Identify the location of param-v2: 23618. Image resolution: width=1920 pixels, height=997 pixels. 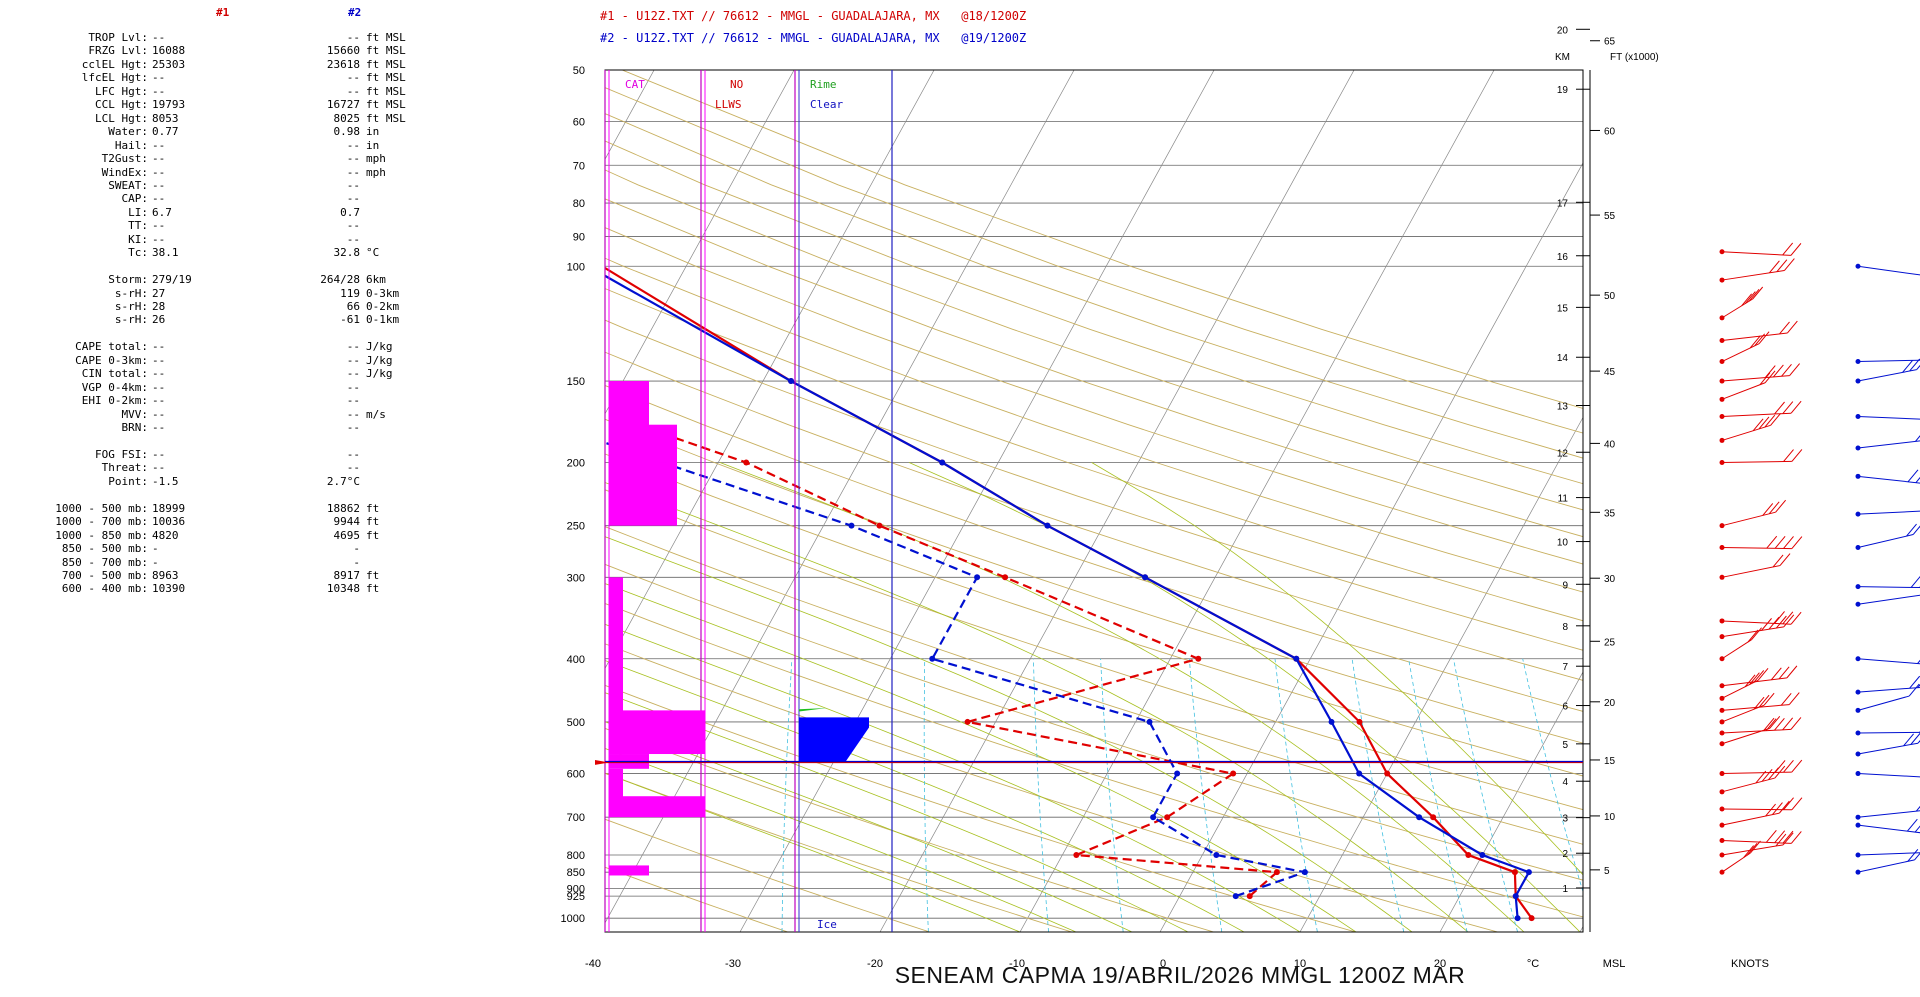
(343, 64).